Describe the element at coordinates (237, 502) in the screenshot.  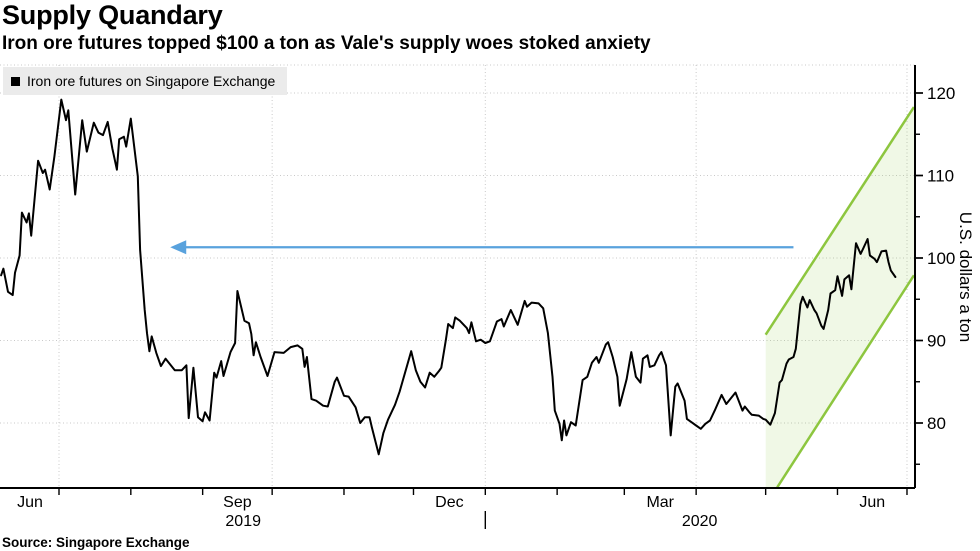
I see `x-month-label: Sep` at that location.